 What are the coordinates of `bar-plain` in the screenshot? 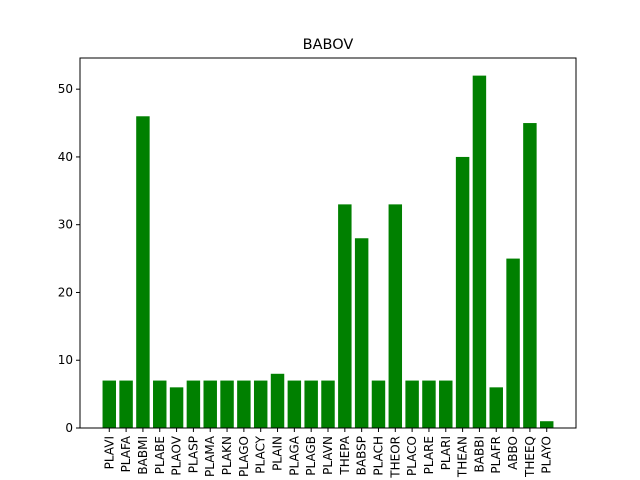 It's located at (277, 400).